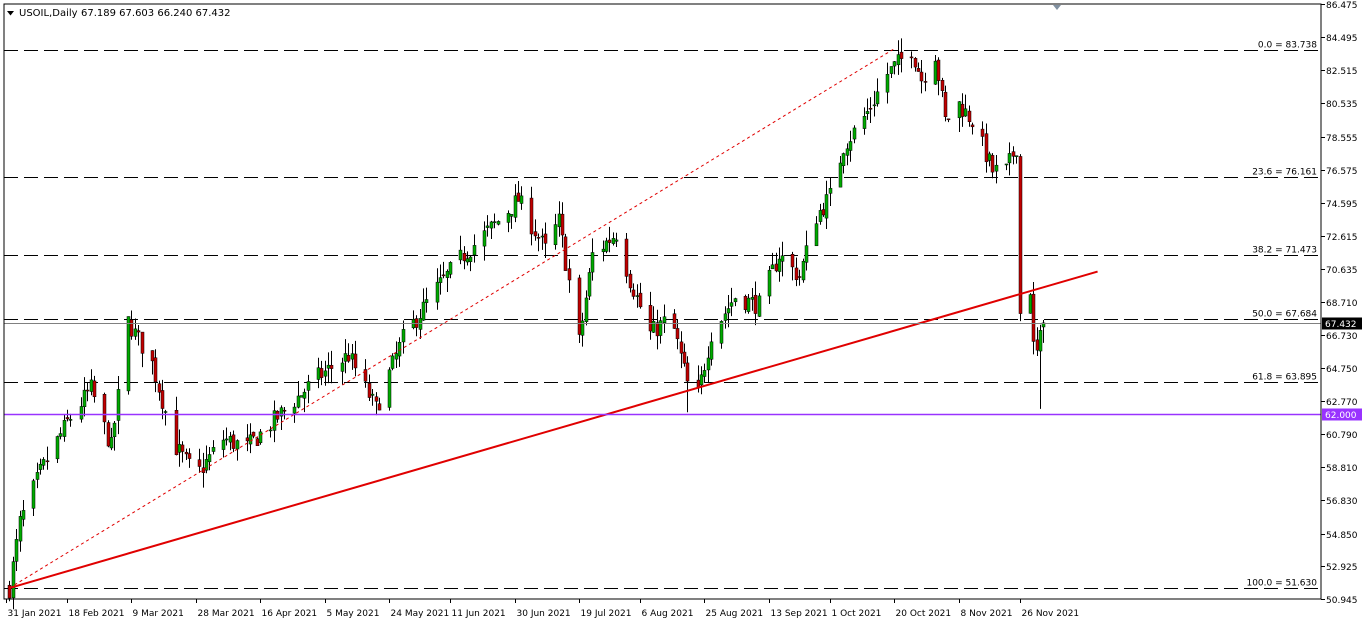 Image resolution: width=1366 pixels, height=632 pixels. Describe the element at coordinates (1284, 315) in the screenshot. I see `fib-level-label: 50.0 = 67.684` at that location.